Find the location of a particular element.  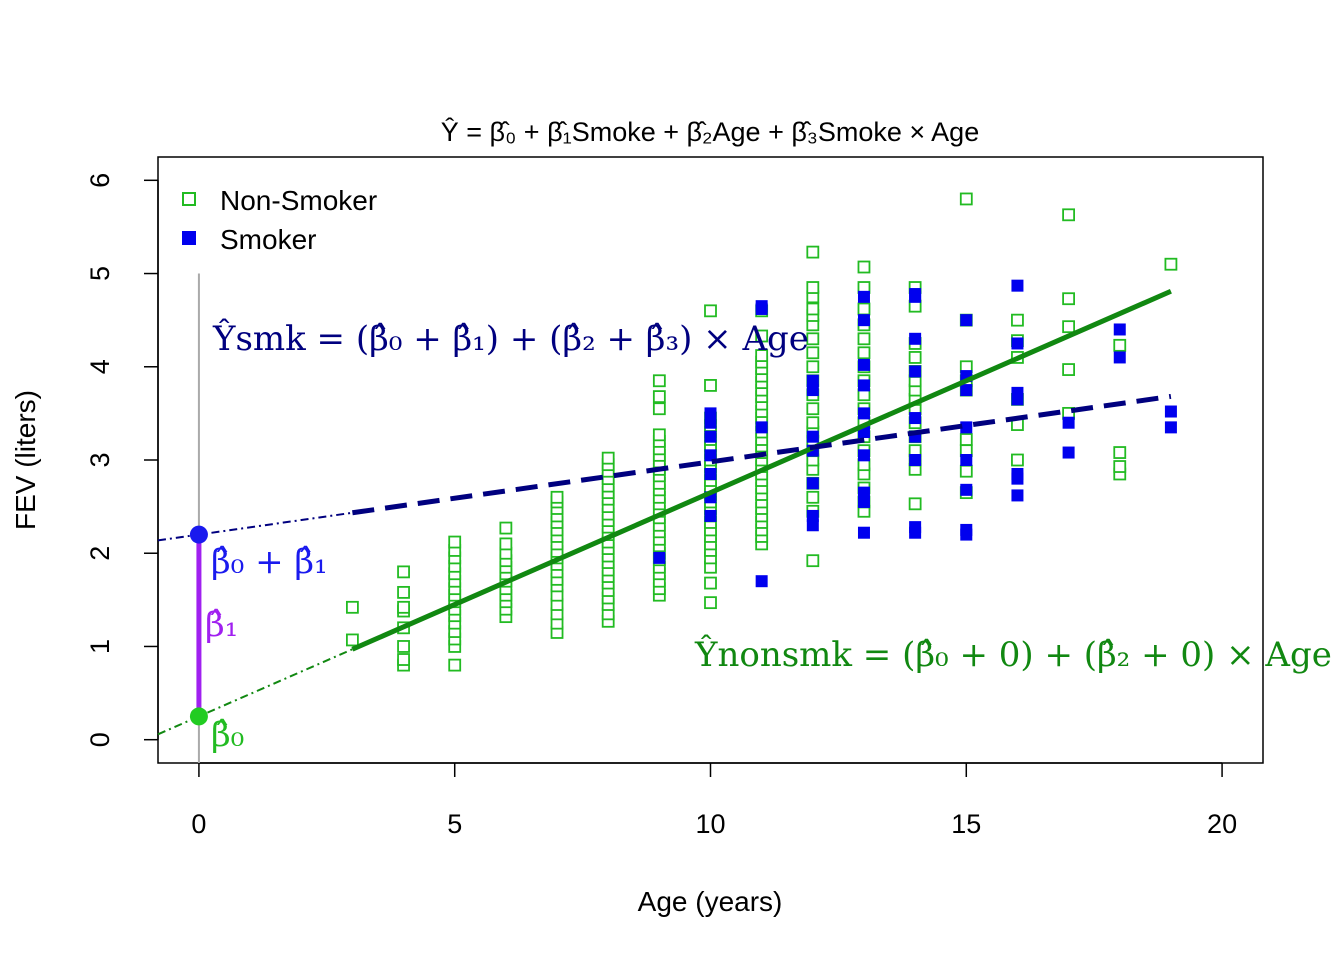

x-tick-label: 0 is located at coordinates (198, 824).